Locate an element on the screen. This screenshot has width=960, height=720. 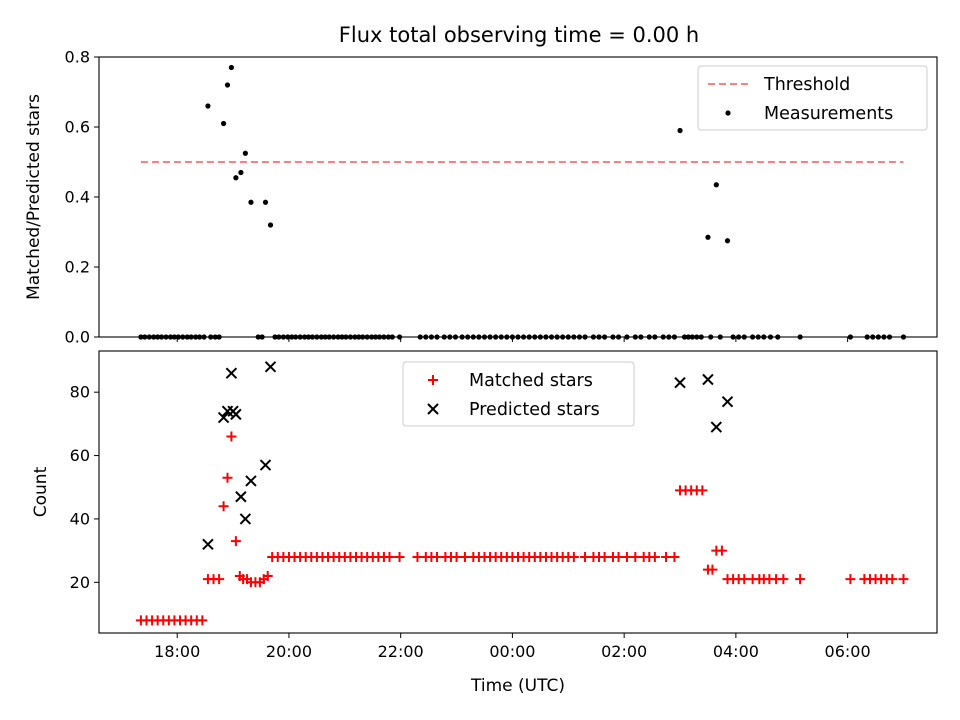
count-legend-matched-stars-swatch is located at coordinates (433, 380).